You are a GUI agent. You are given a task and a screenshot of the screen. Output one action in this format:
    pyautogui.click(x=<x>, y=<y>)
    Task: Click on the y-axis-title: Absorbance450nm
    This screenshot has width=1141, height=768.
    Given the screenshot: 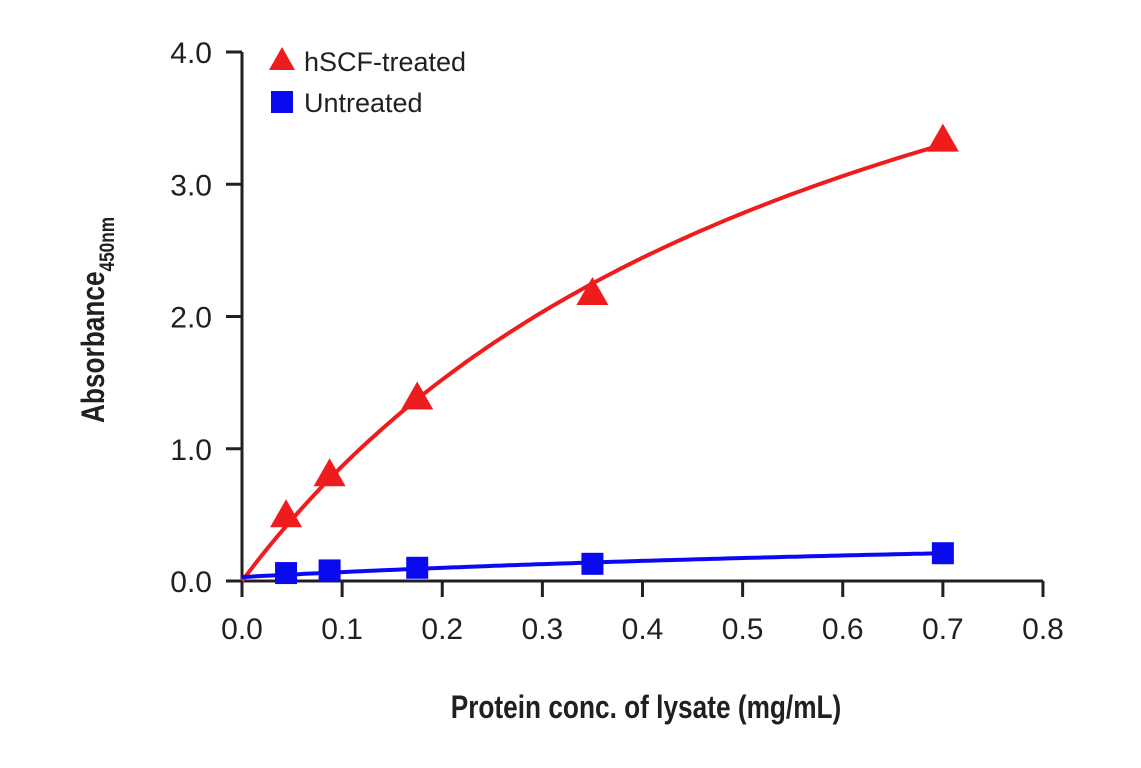 What is the action you would take?
    pyautogui.click(x=98, y=320)
    